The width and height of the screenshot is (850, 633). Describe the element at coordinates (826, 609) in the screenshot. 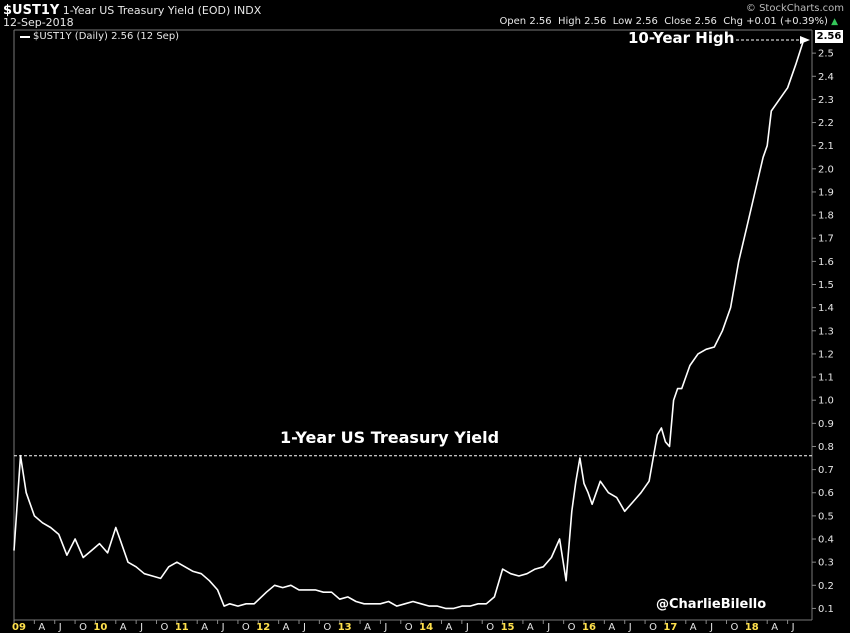

I see `y-tick-label: 0.1` at that location.